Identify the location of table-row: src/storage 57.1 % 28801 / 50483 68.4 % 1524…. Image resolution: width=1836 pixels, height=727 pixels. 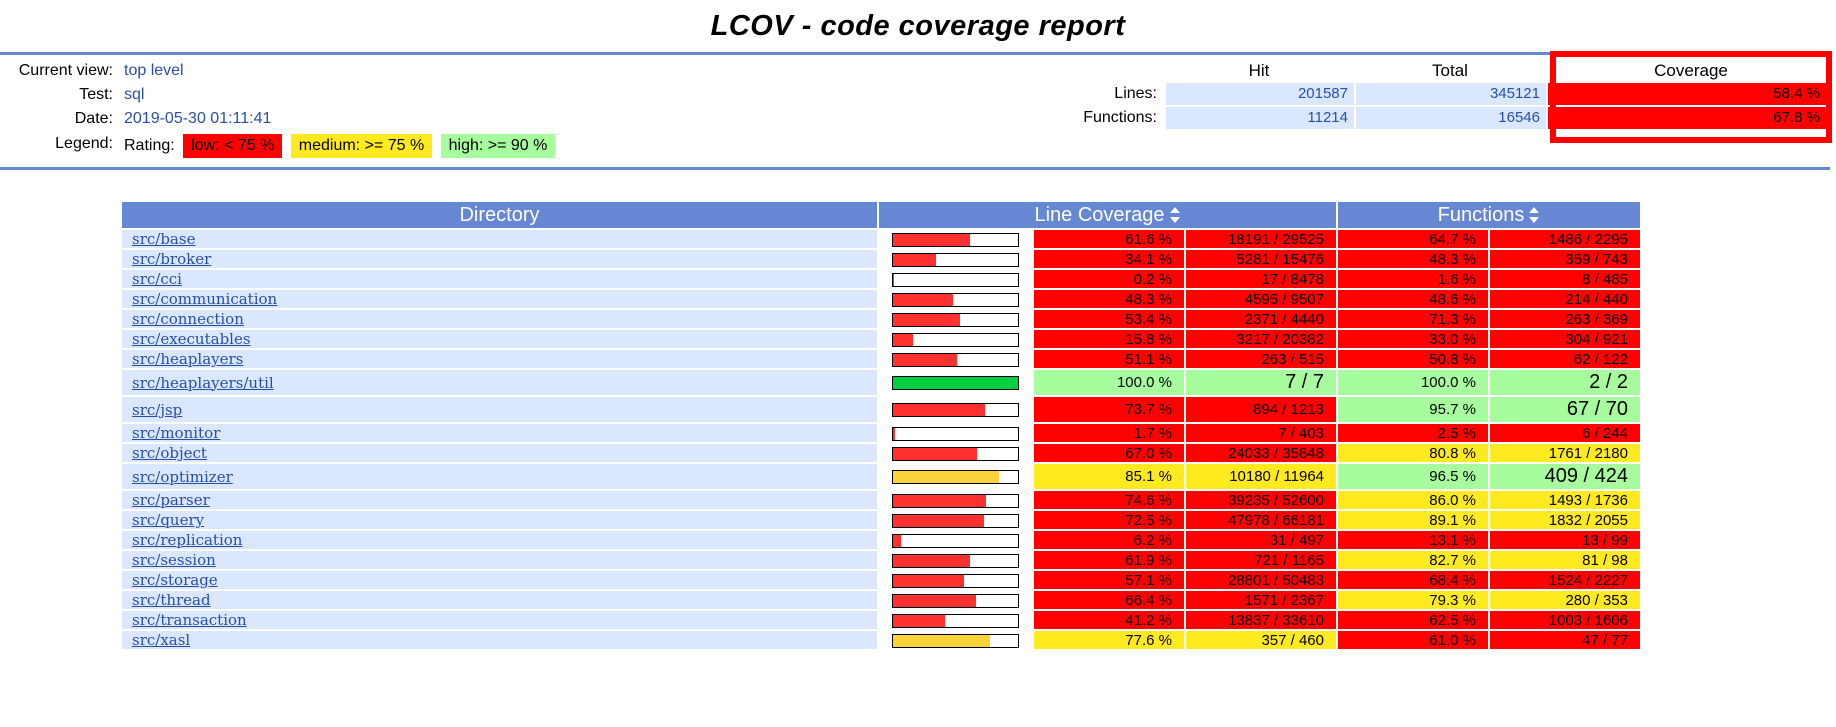
(881, 580).